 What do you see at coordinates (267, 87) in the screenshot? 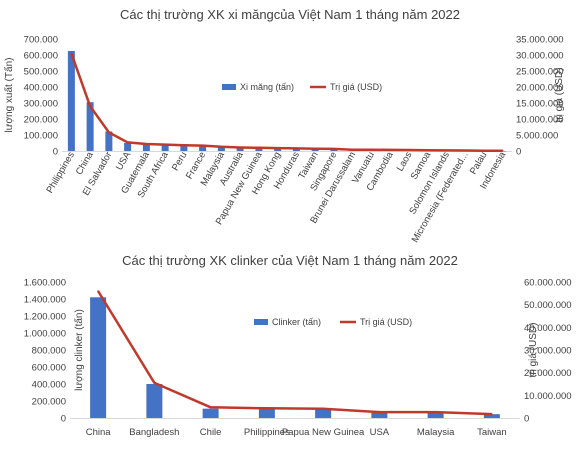
I see `legend-bar-label: Xi măng (tấn)` at bounding box center [267, 87].